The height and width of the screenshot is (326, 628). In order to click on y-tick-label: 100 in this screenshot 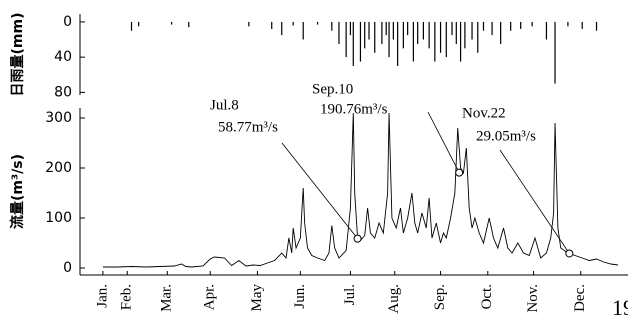, I will do `click(58, 218)`.